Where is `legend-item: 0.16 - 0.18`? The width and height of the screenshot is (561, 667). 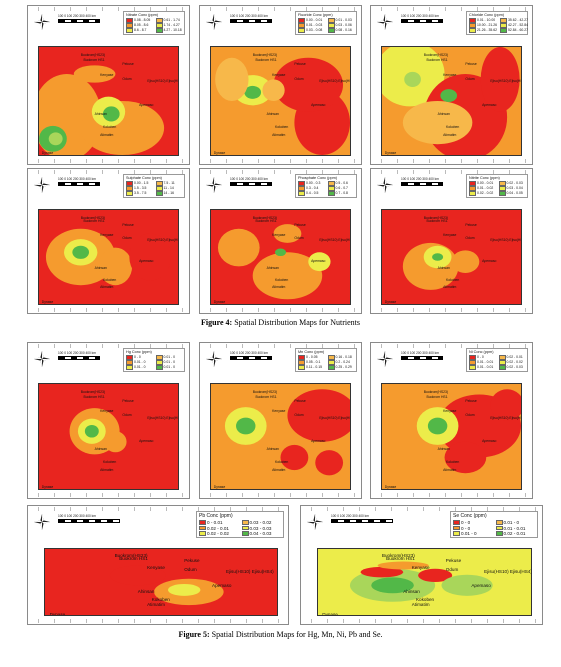
legend-item: 0.16 - 0.18 is located at coordinates (341, 357).